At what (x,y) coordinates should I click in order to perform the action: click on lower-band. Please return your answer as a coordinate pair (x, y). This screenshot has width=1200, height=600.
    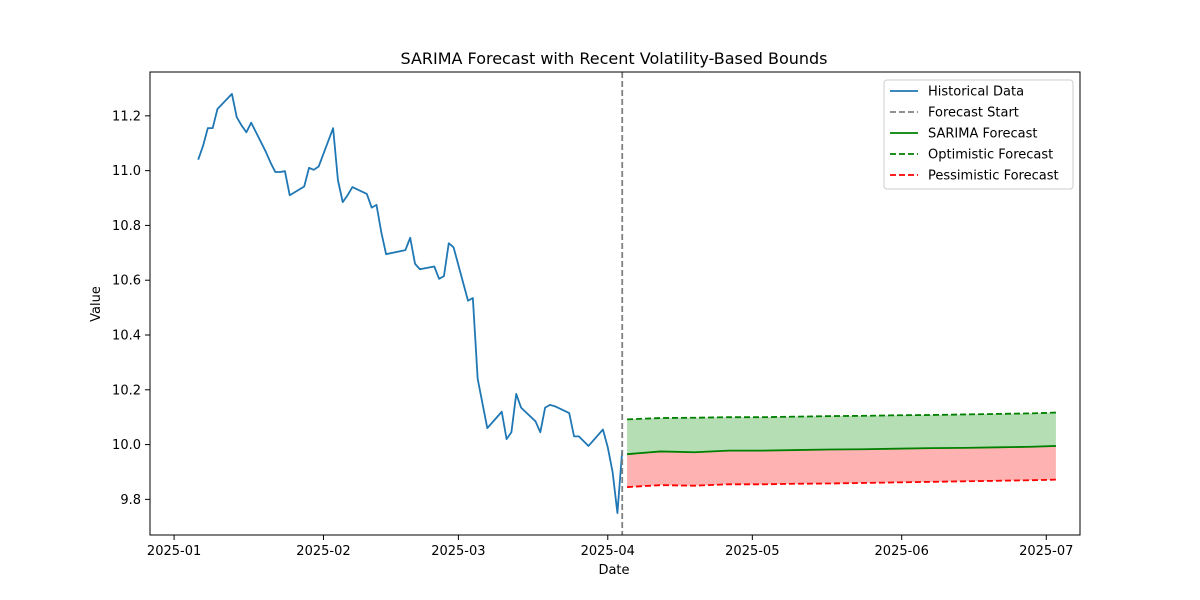
    Looking at the image, I should click on (841, 466).